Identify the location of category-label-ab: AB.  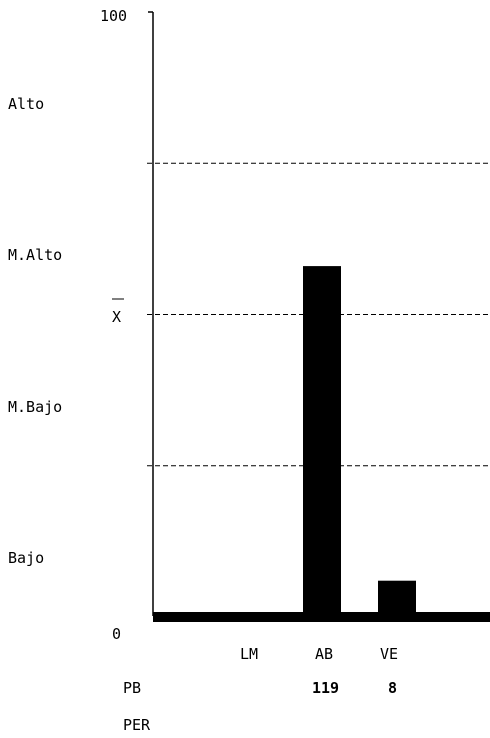
(324, 654).